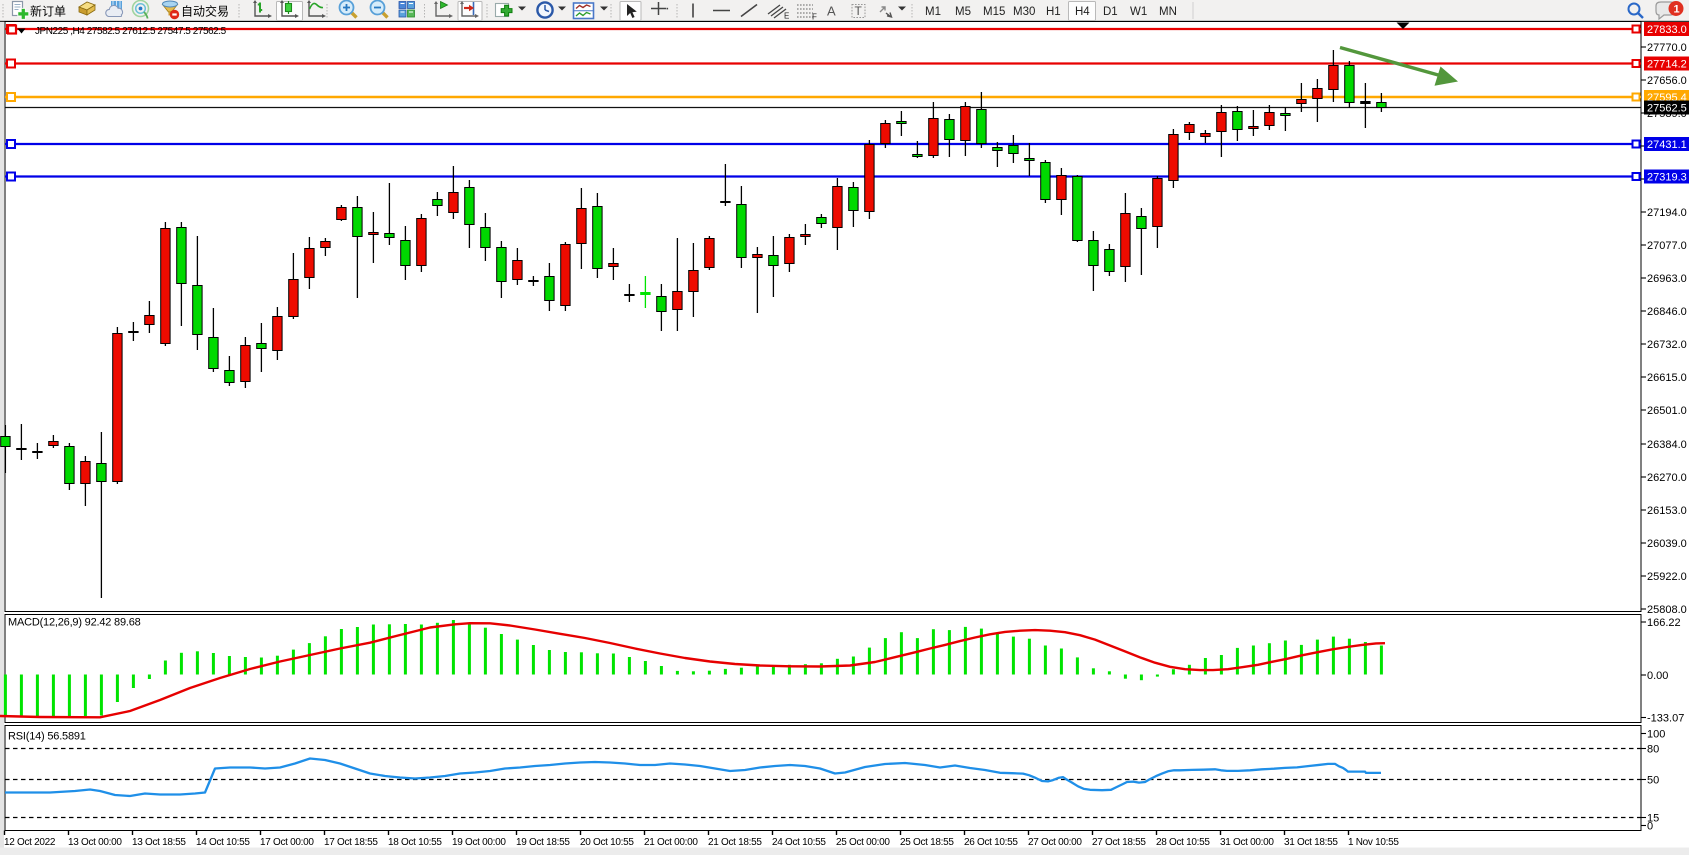  What do you see at coordinates (1373, 842) in the screenshot?
I see `svg-text: 1 Nov 10:55` at bounding box center [1373, 842].